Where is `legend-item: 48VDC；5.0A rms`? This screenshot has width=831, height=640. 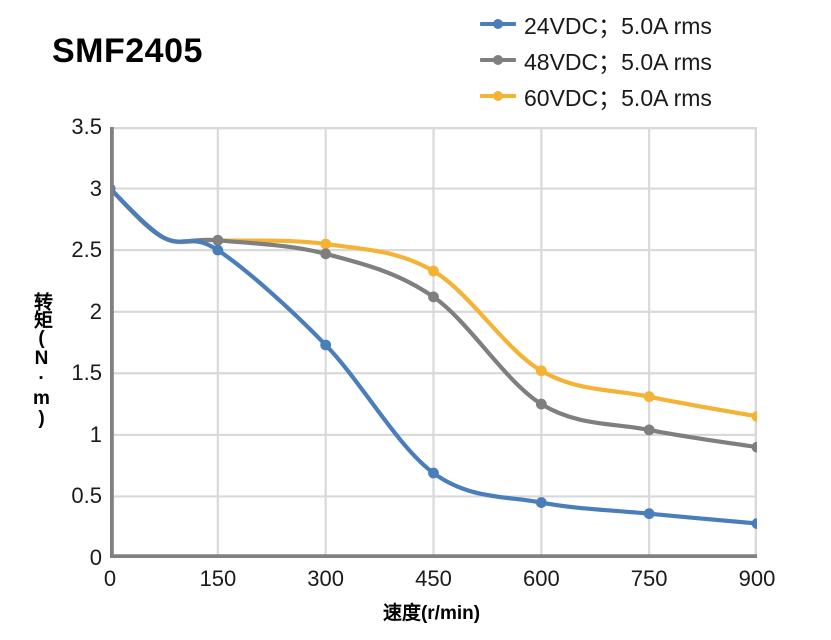 legend-item: 48VDC；5.0A rms is located at coordinates (652, 60).